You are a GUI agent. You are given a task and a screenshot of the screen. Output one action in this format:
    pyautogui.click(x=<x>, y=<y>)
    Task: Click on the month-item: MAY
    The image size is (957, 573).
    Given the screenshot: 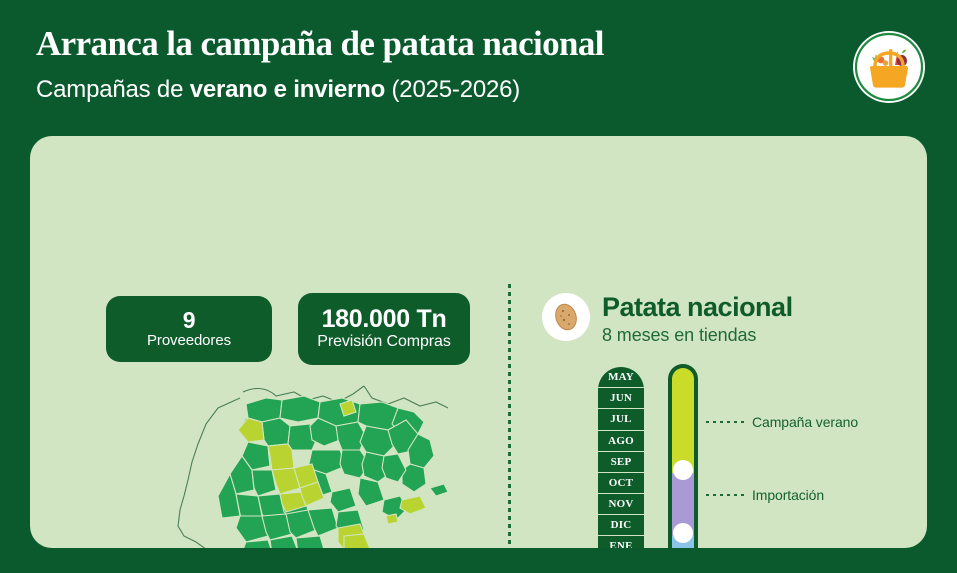 What is the action you would take?
    pyautogui.click(x=621, y=378)
    